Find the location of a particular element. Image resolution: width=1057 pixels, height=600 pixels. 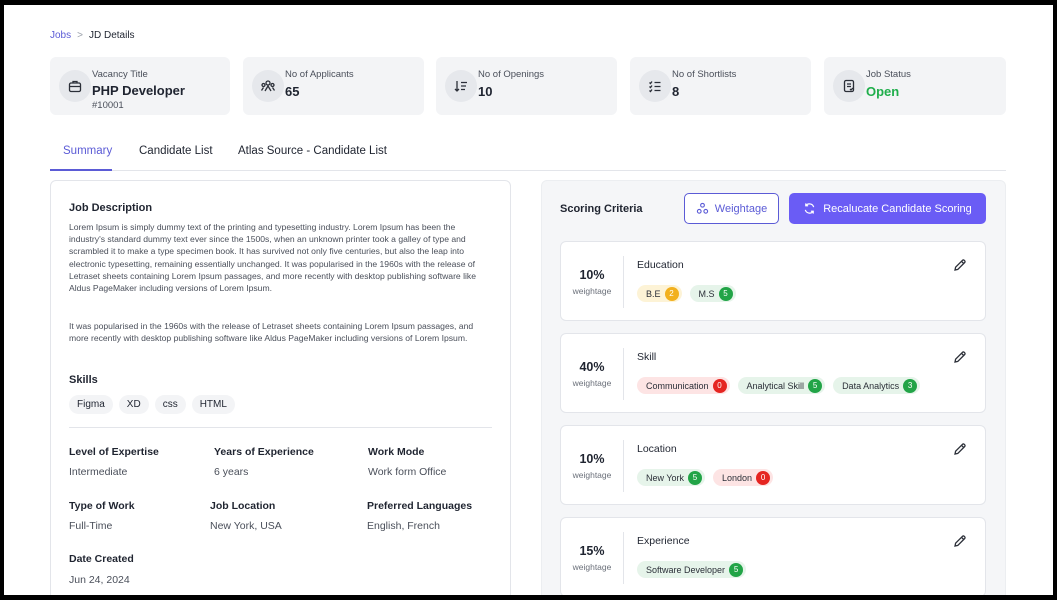

stat-label: Vacancy Title is located at coordinates (120, 74).